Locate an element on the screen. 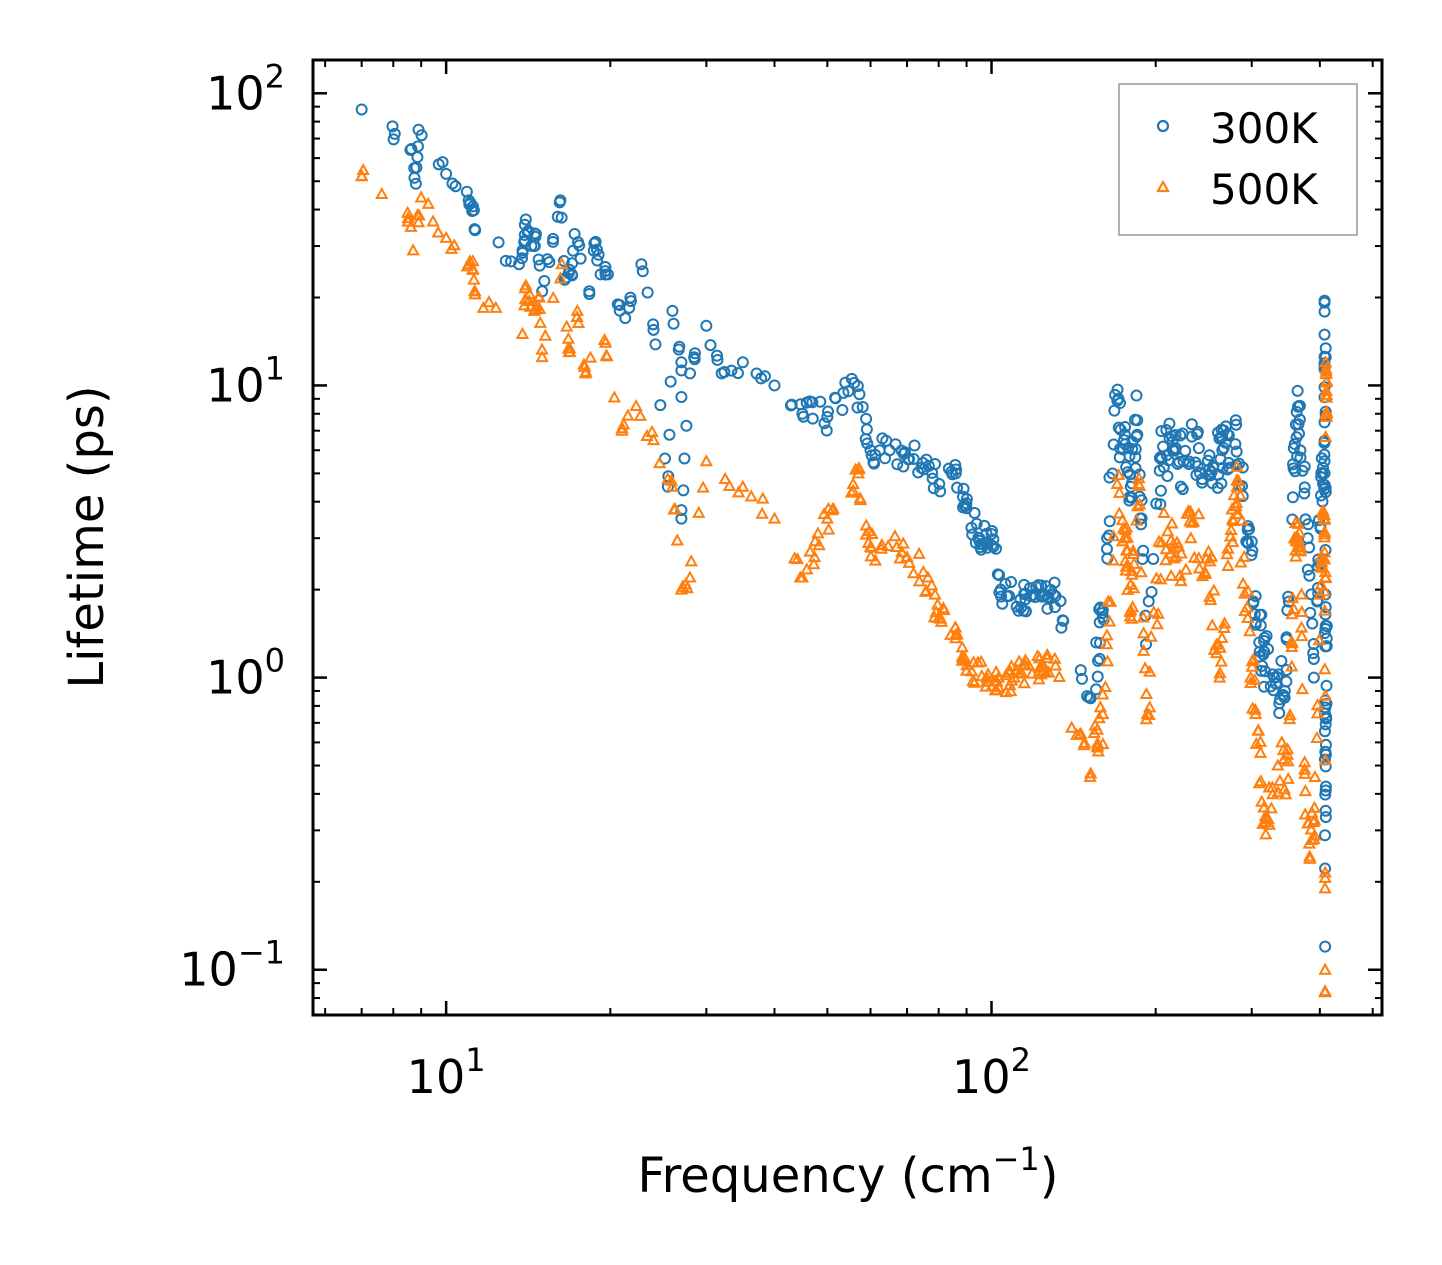  x-tick-label: 102 is located at coordinates (991, 1072).